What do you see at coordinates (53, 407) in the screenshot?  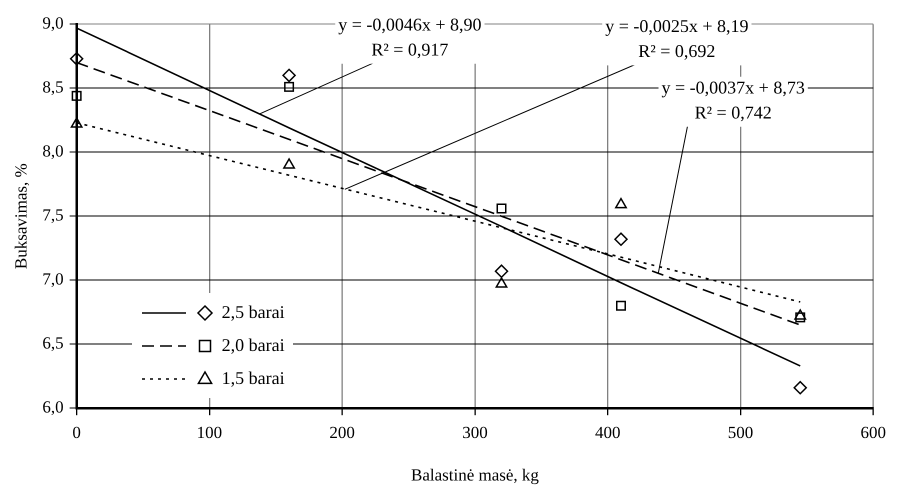 I see `y-tick-label: 6,0` at bounding box center [53, 407].